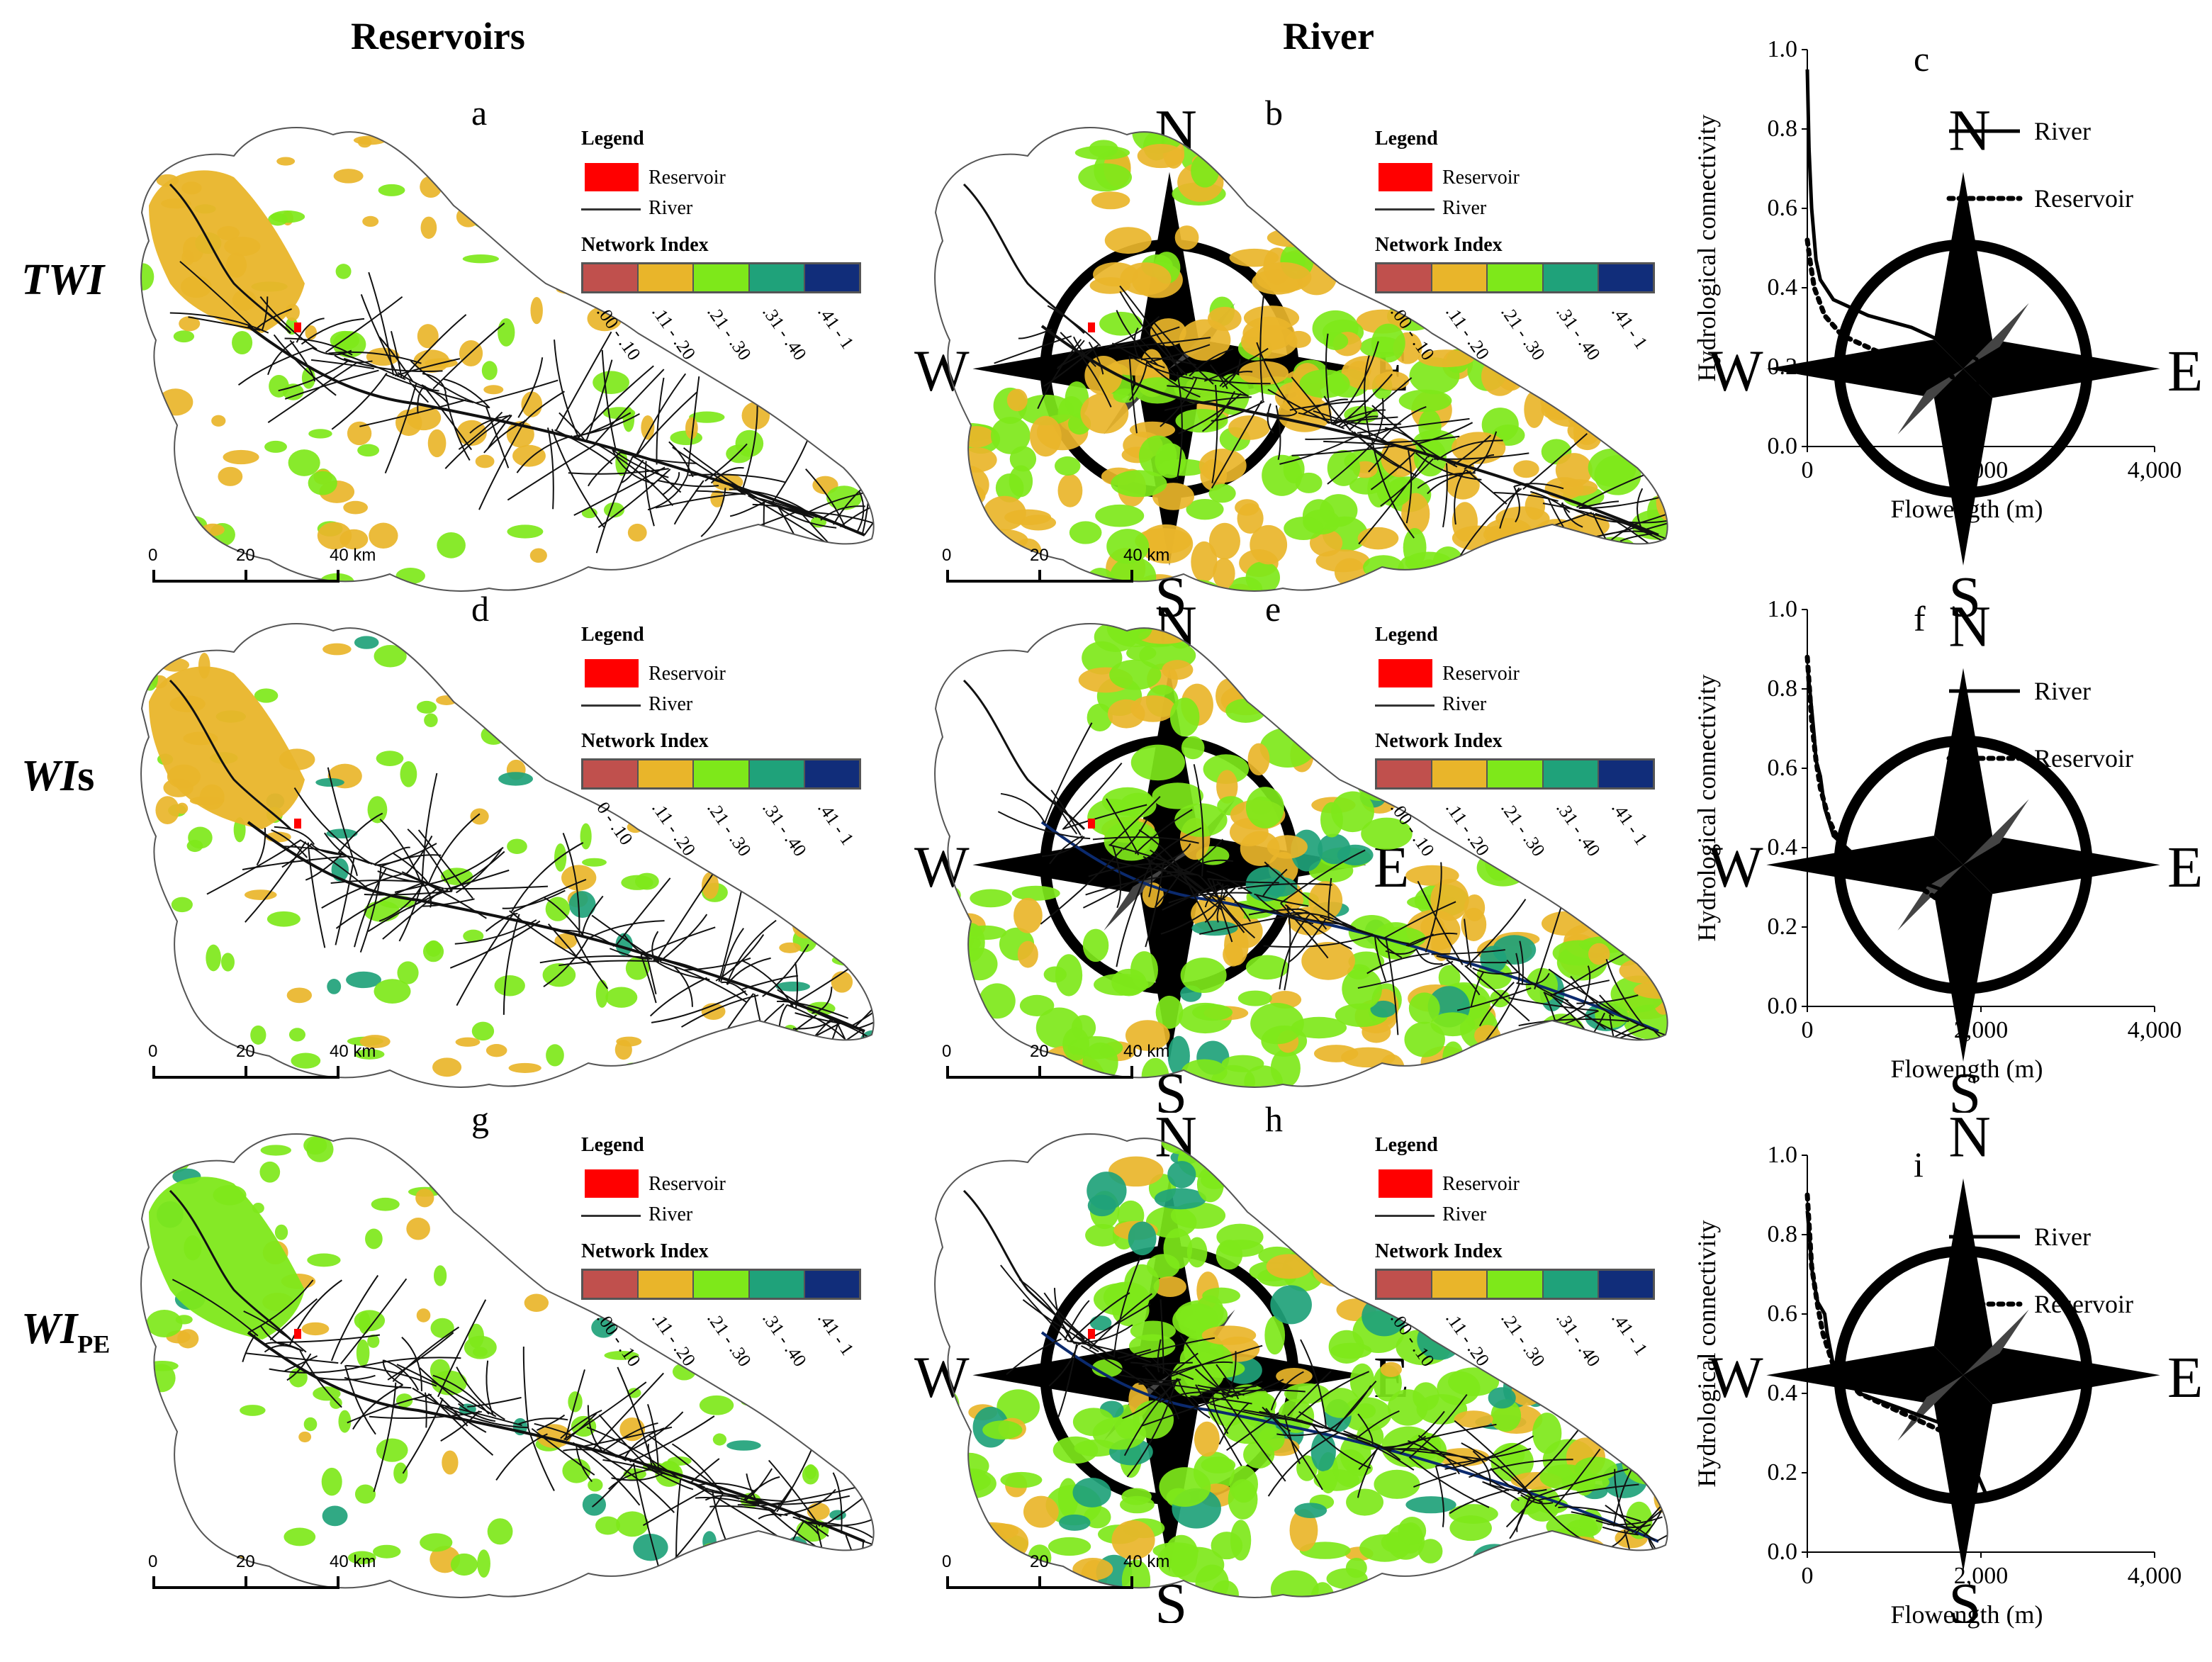 This screenshot has height=1662, width=2212. Describe the element at coordinates (1783, 367) in the screenshot. I see `y-tick-label: 0.2` at that location.